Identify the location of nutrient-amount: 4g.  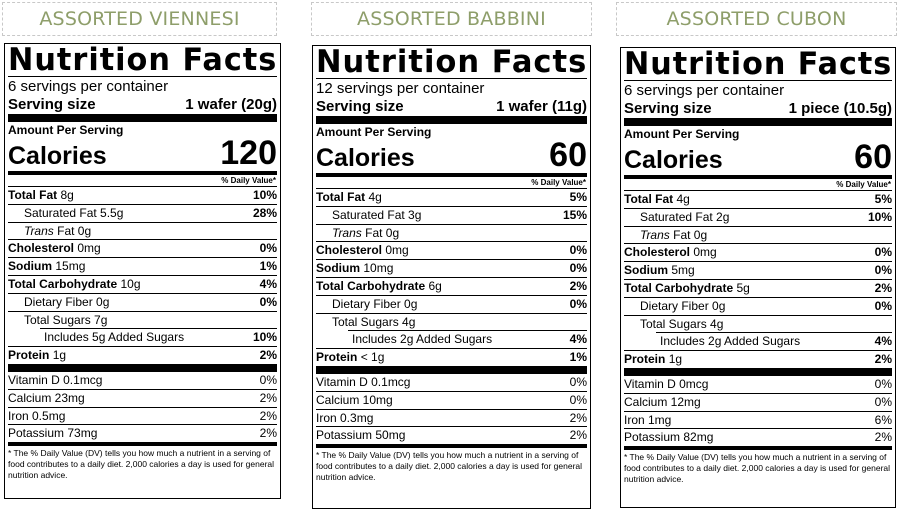
(375, 197).